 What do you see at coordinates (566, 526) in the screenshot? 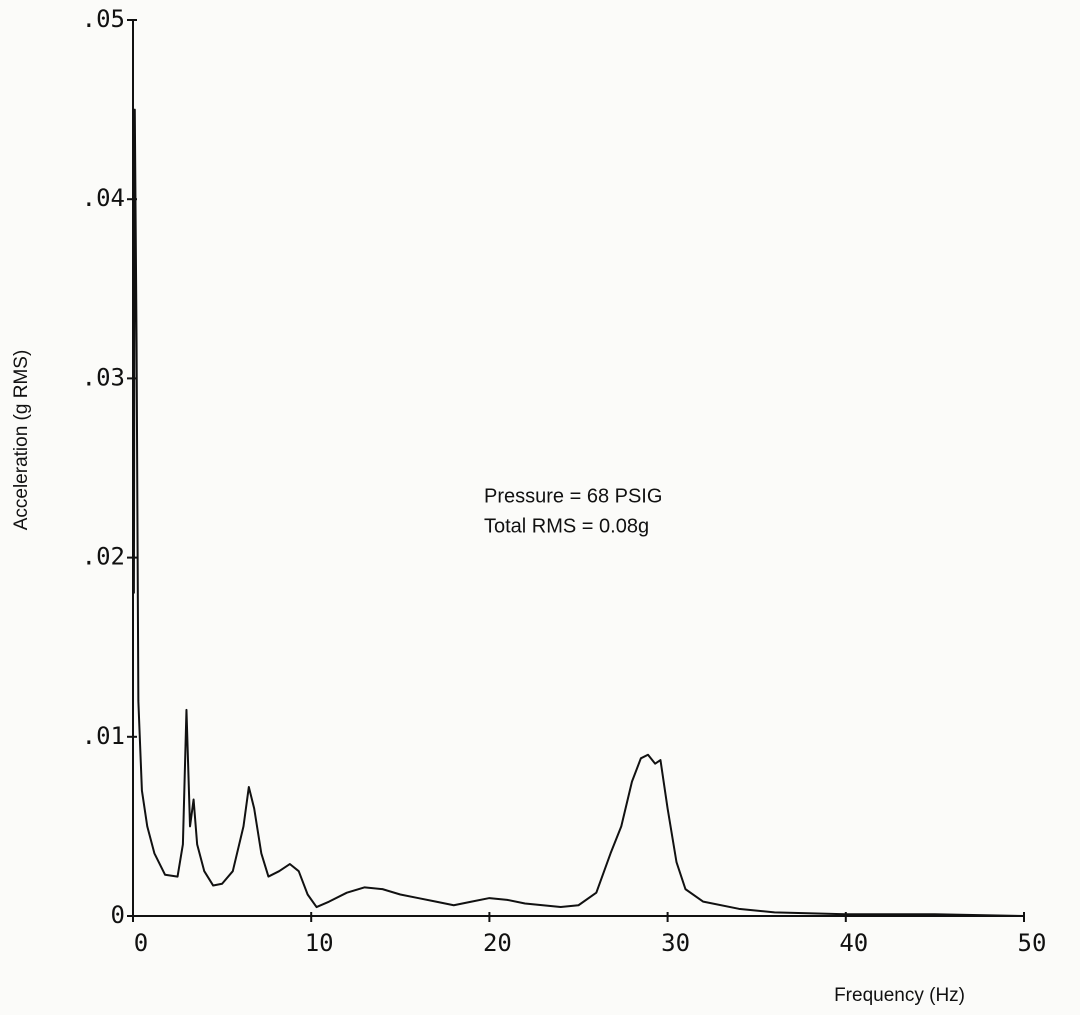
I see `annotation: Total RMS = 0.08g` at bounding box center [566, 526].